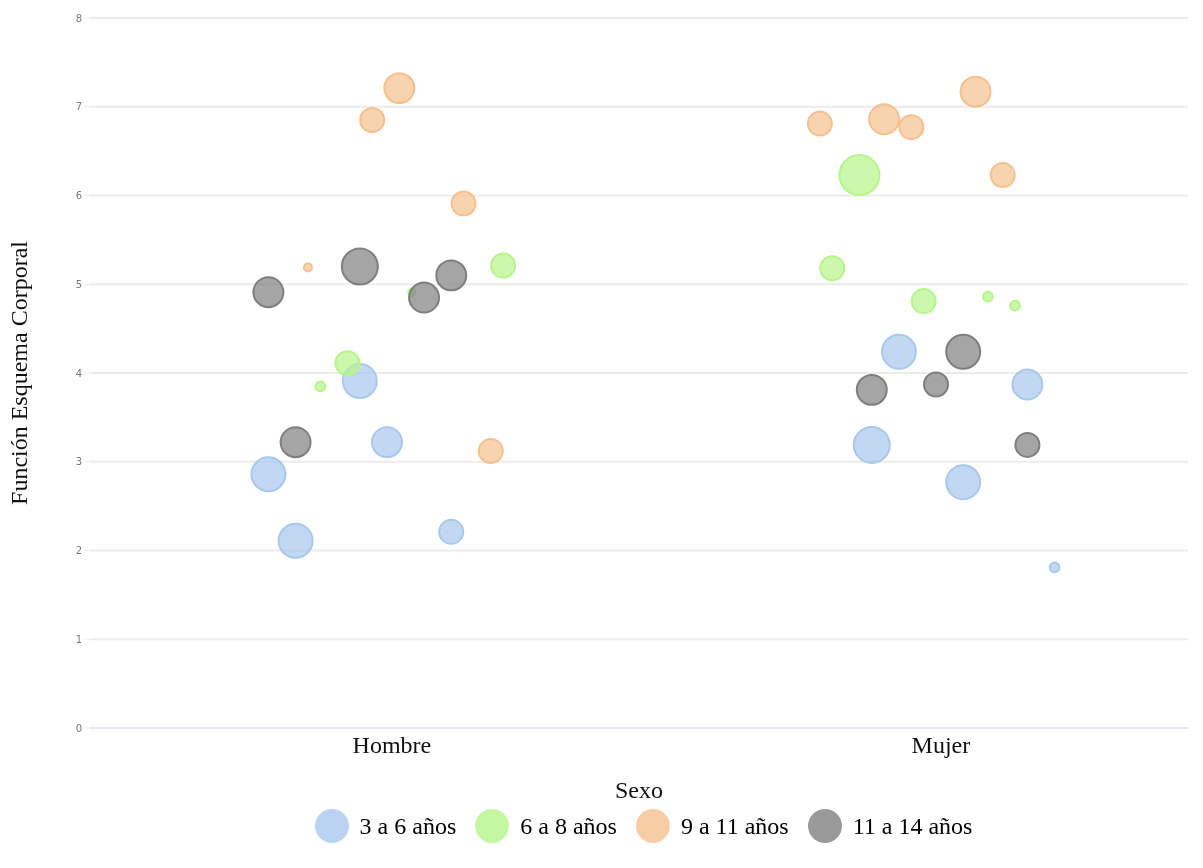 This screenshot has width=1203, height=868. I want to click on x-axis-title: Sexo, so click(639, 790).